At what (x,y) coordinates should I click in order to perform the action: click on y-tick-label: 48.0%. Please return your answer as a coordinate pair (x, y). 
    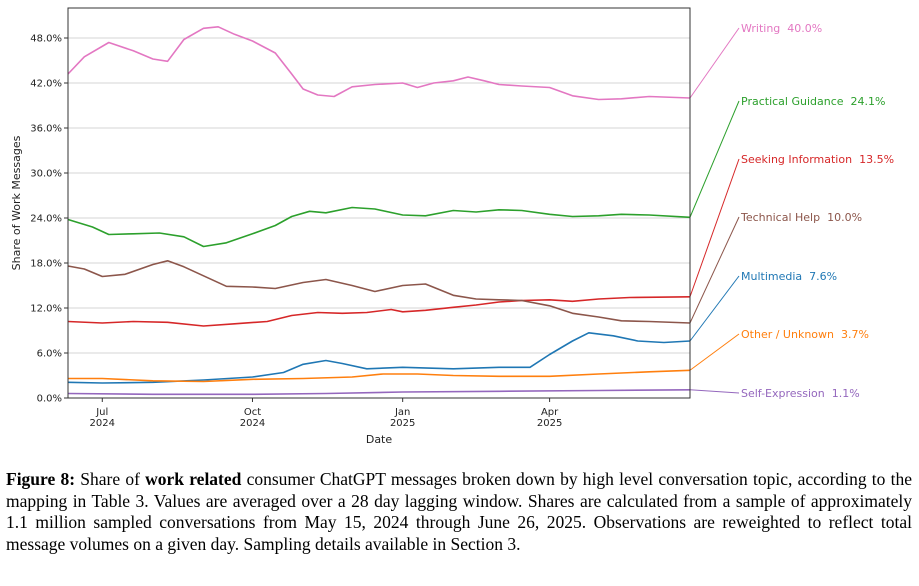
    Looking at the image, I should click on (46, 39).